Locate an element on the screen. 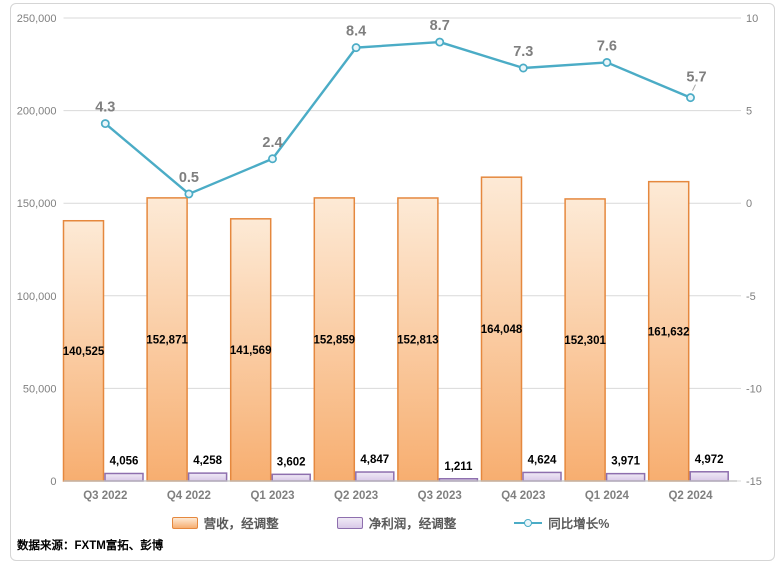 This screenshot has width=781, height=569. growth-label: 5.7 is located at coordinates (696, 78).